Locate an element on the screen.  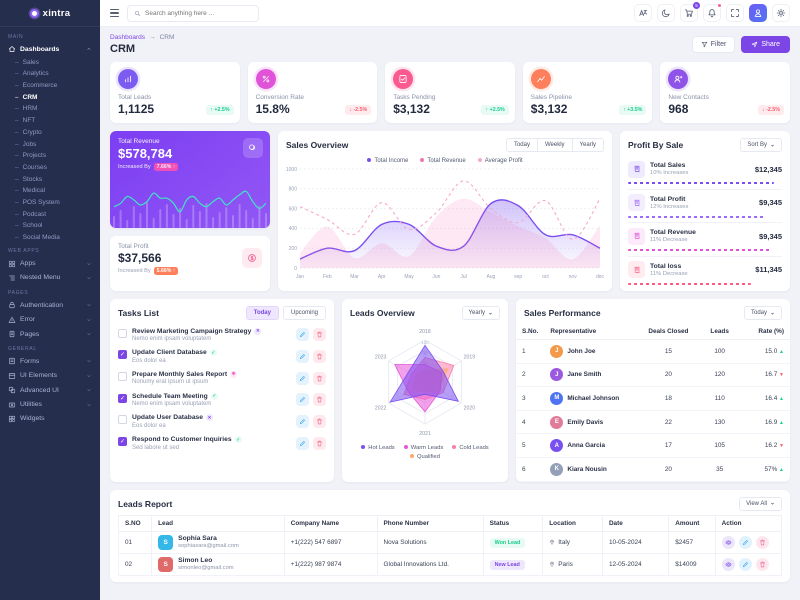
sidebar-item-crypto: – Crypto is located at coordinates (28, 132).